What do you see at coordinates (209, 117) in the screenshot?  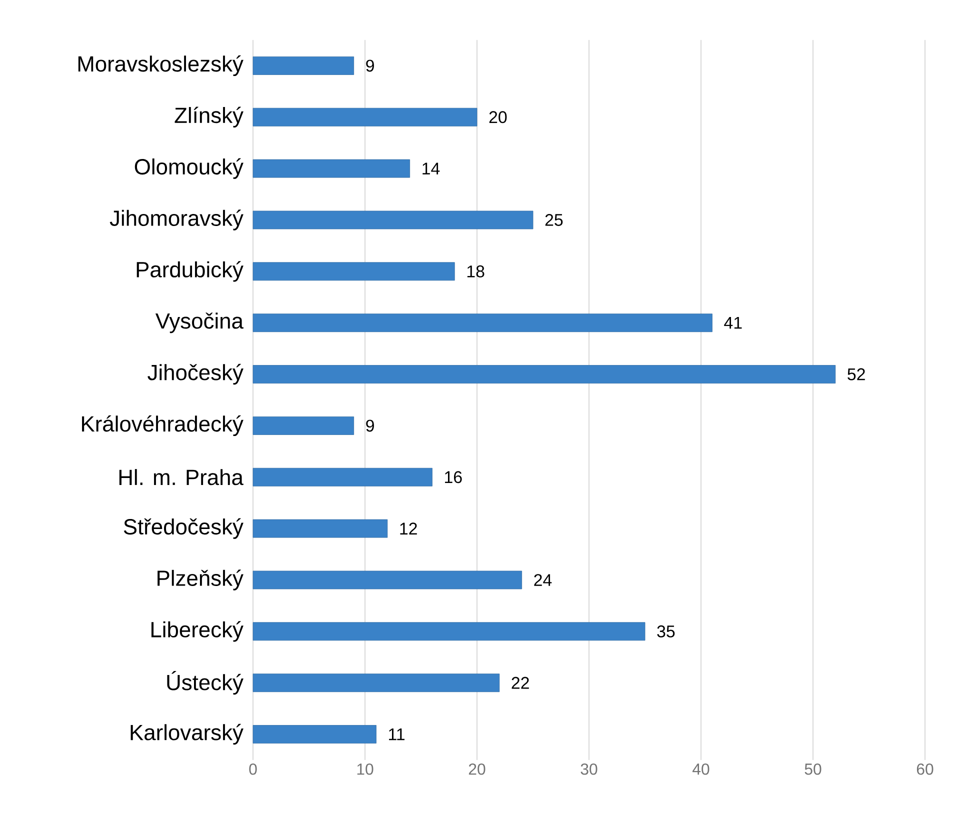 I see `y-tick-label: Zlínský` at bounding box center [209, 117].